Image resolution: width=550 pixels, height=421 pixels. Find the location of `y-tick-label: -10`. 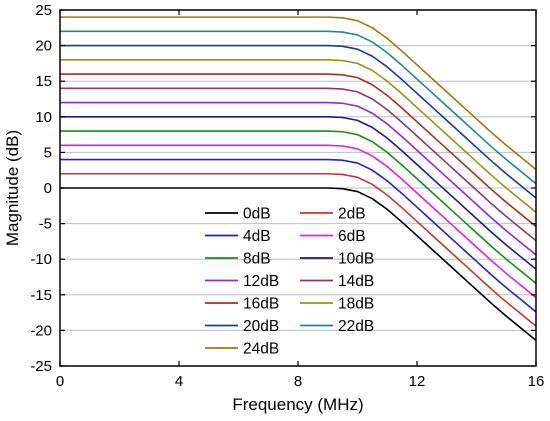

y-tick-label: -10 is located at coordinates (41, 259).